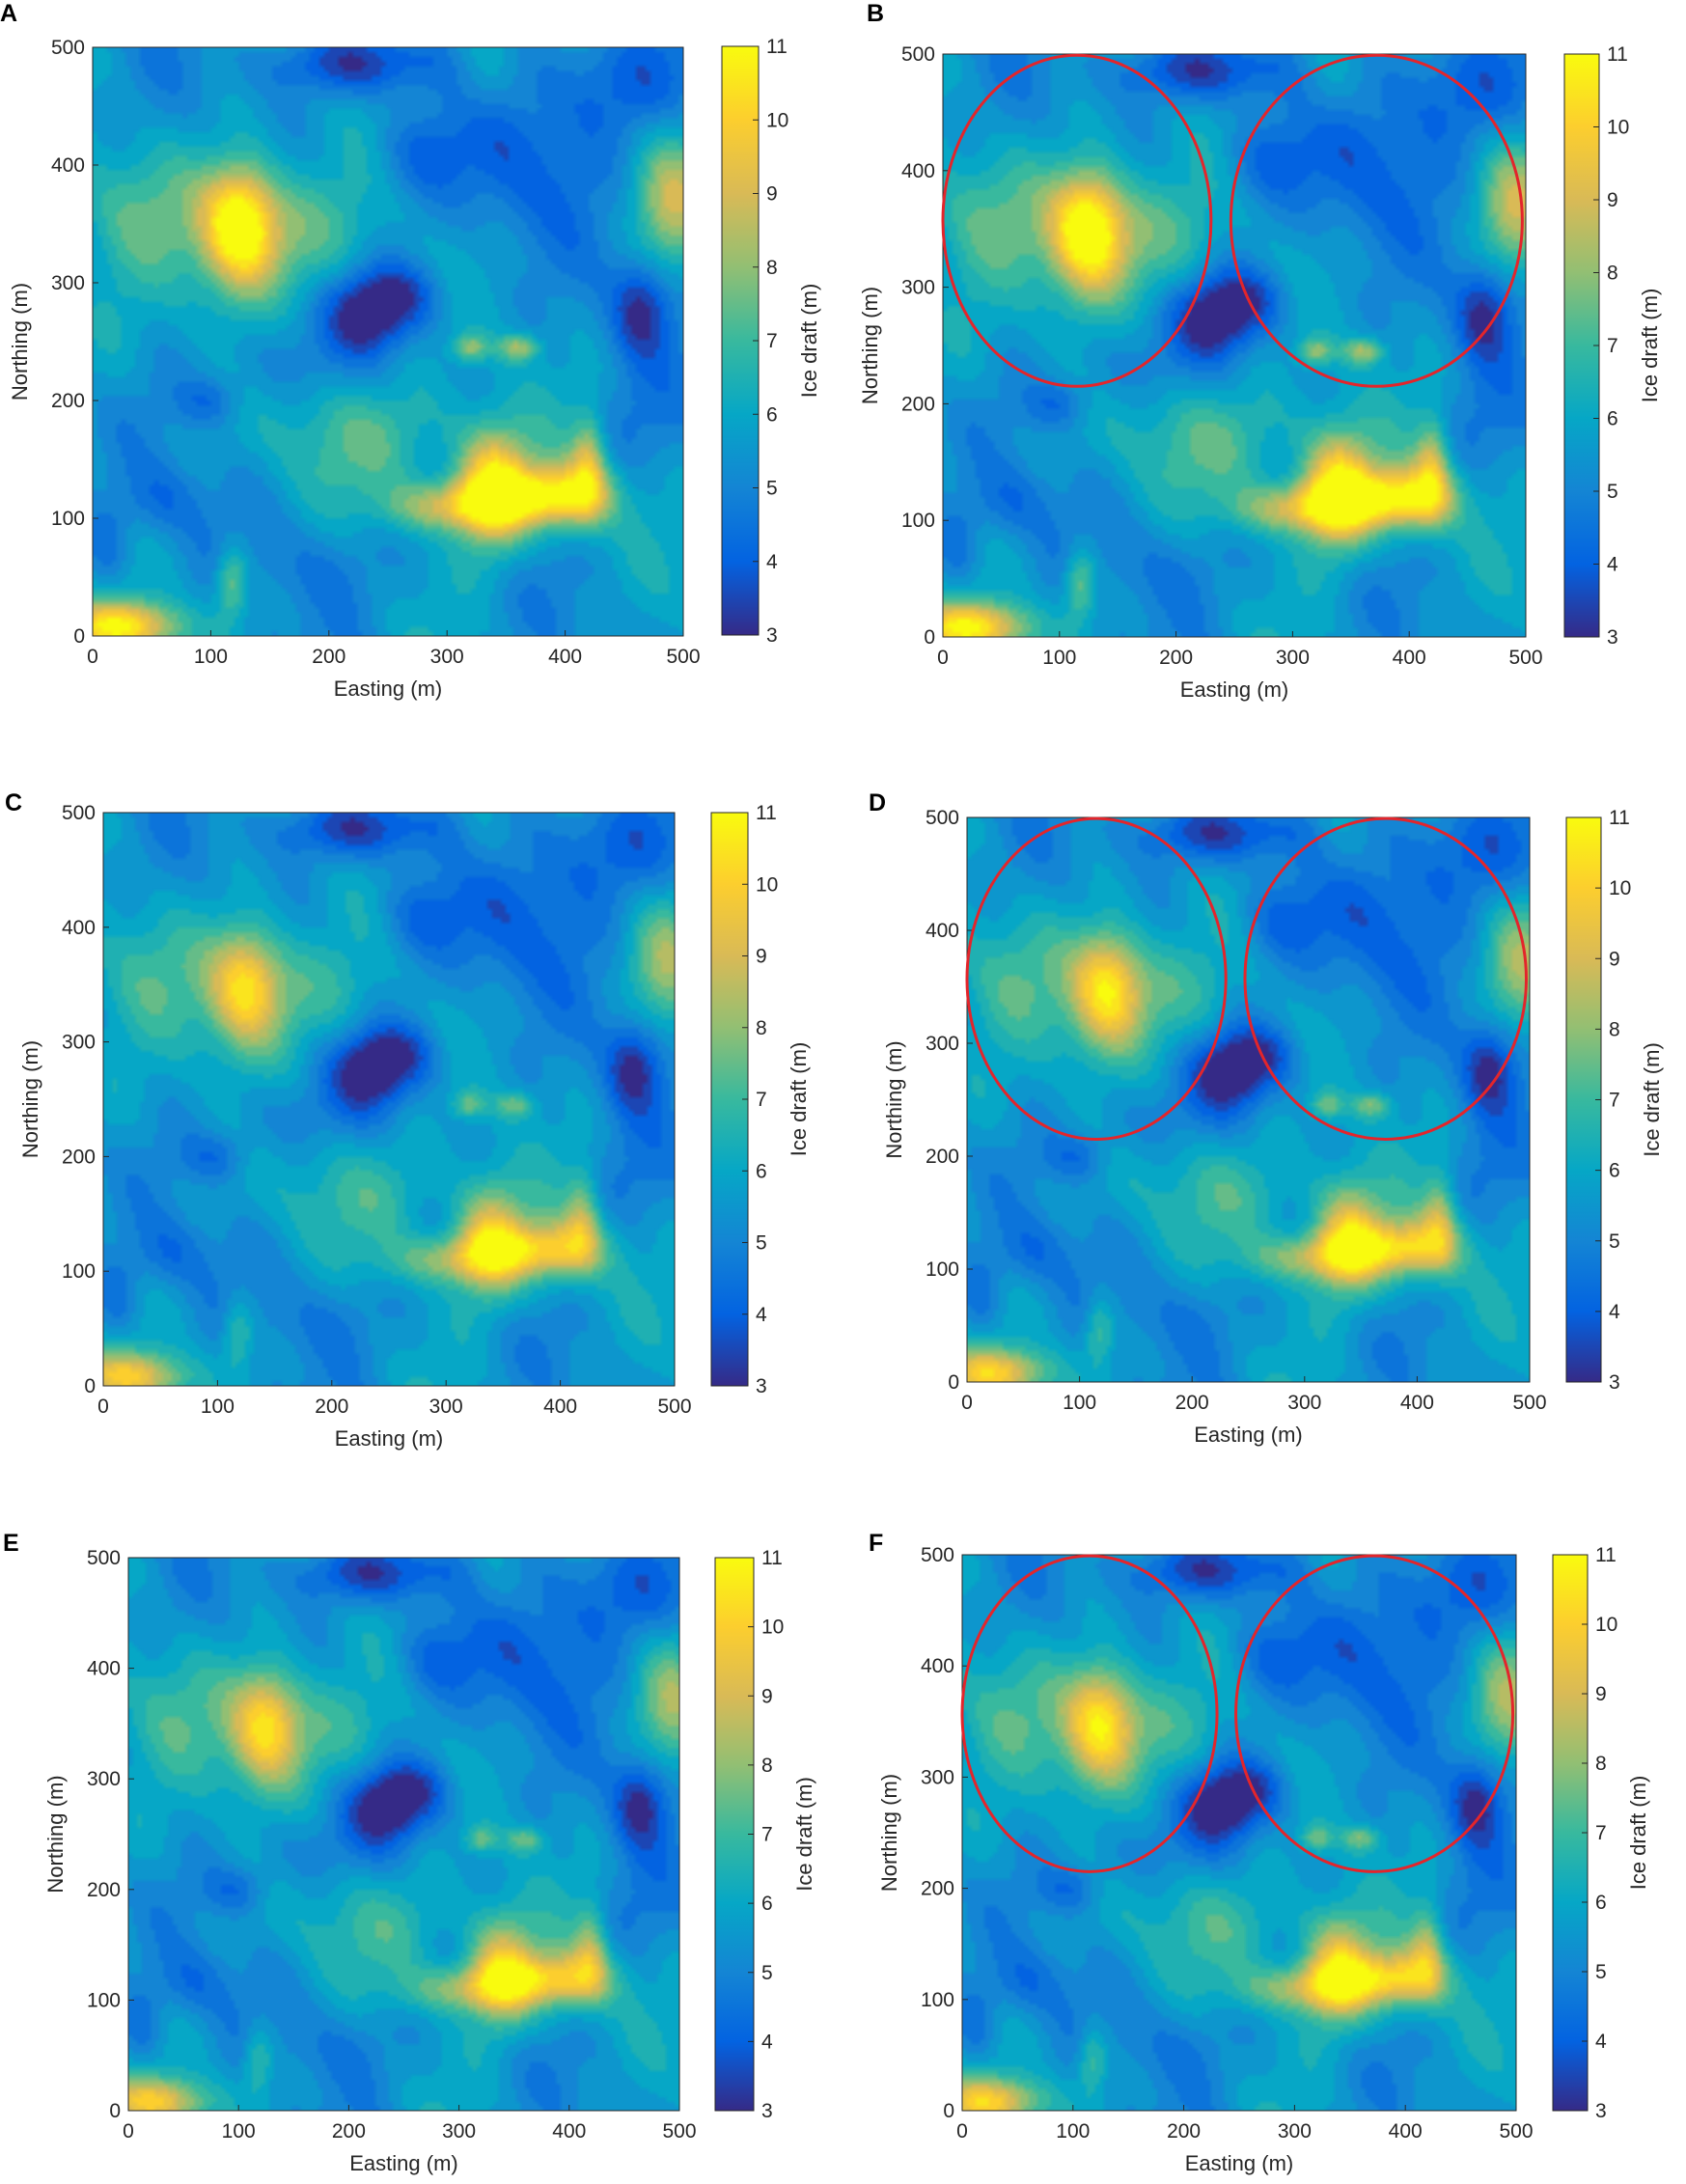 The width and height of the screenshot is (1686, 2184). I want to click on colorbar-tick-label: 8, so click(767, 1766).